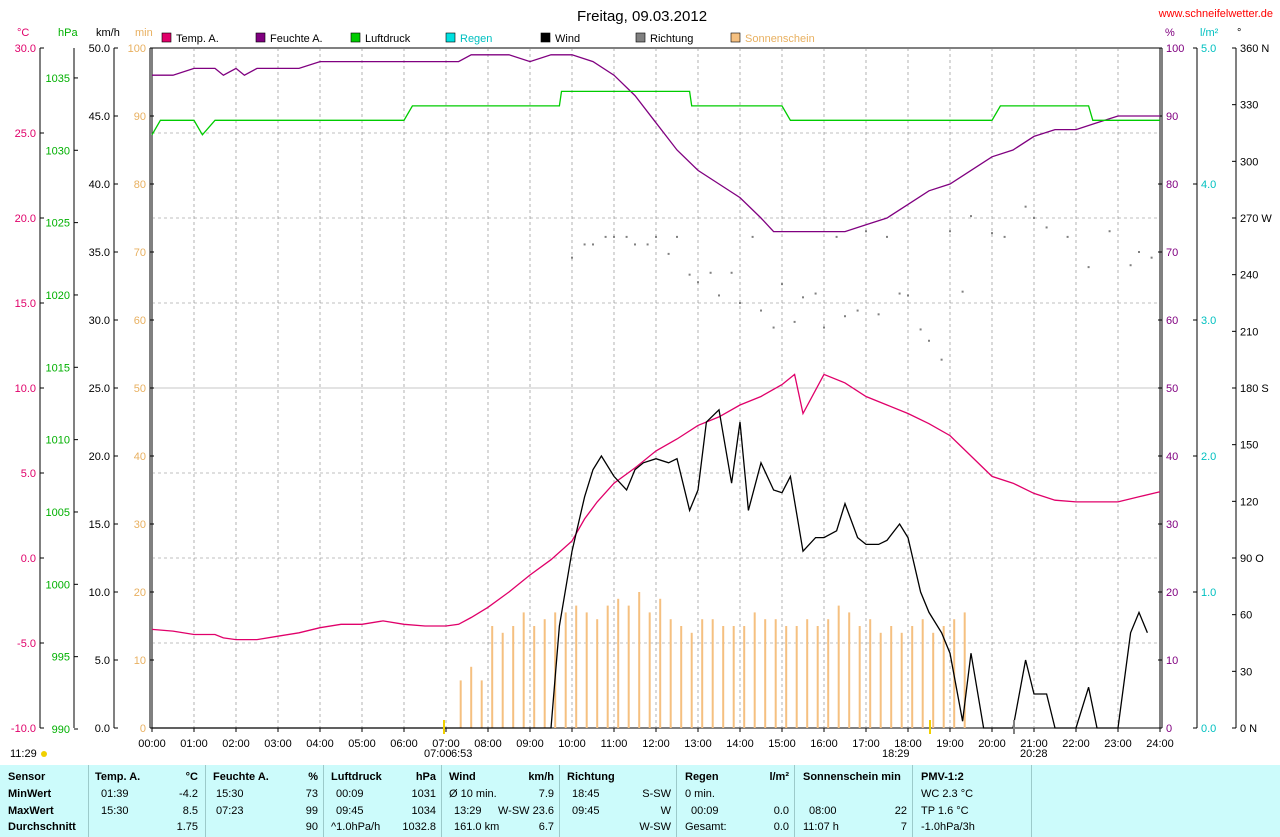 This screenshot has width=1280, height=837. Describe the element at coordinates (140, 457) in the screenshot. I see `sun-tick-label-6: 40` at that location.